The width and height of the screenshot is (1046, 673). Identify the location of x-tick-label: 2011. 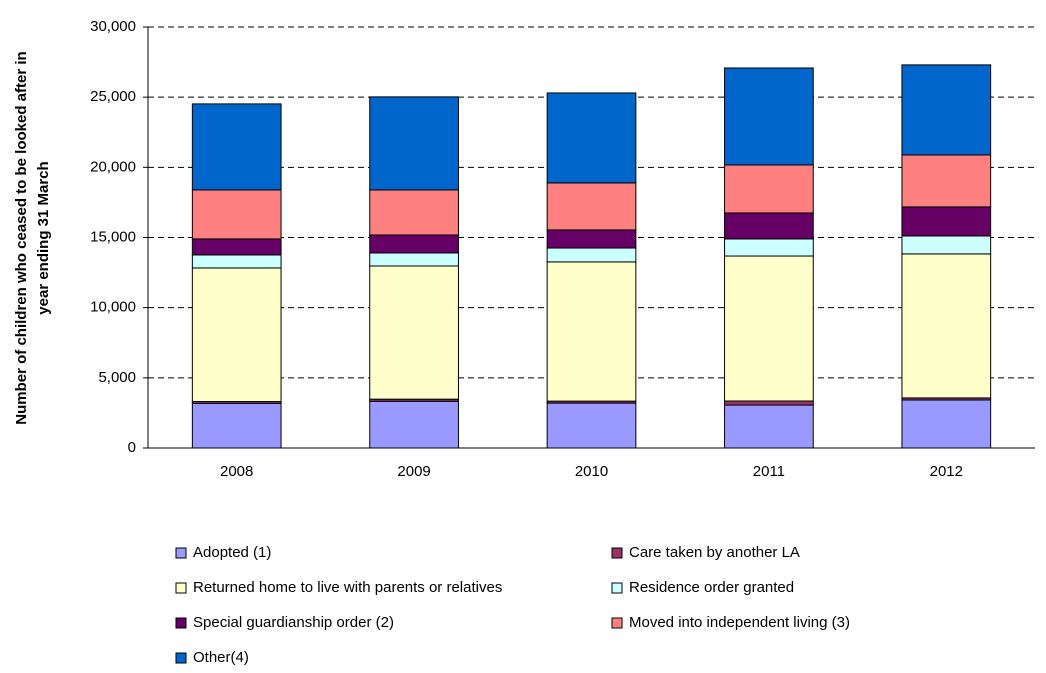
(769, 471).